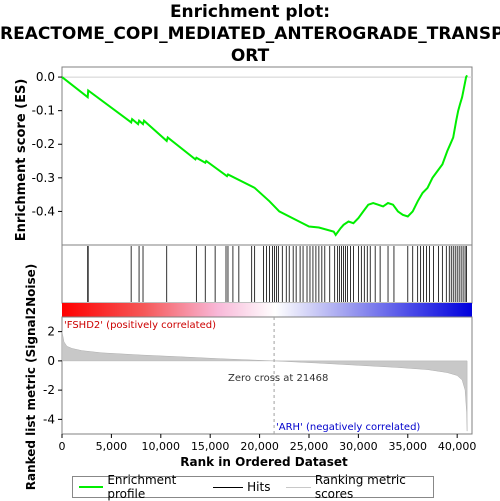 The width and height of the screenshot is (500, 501). I want to click on legend-item-ranking: Ranking metric scores, so click(354, 487).